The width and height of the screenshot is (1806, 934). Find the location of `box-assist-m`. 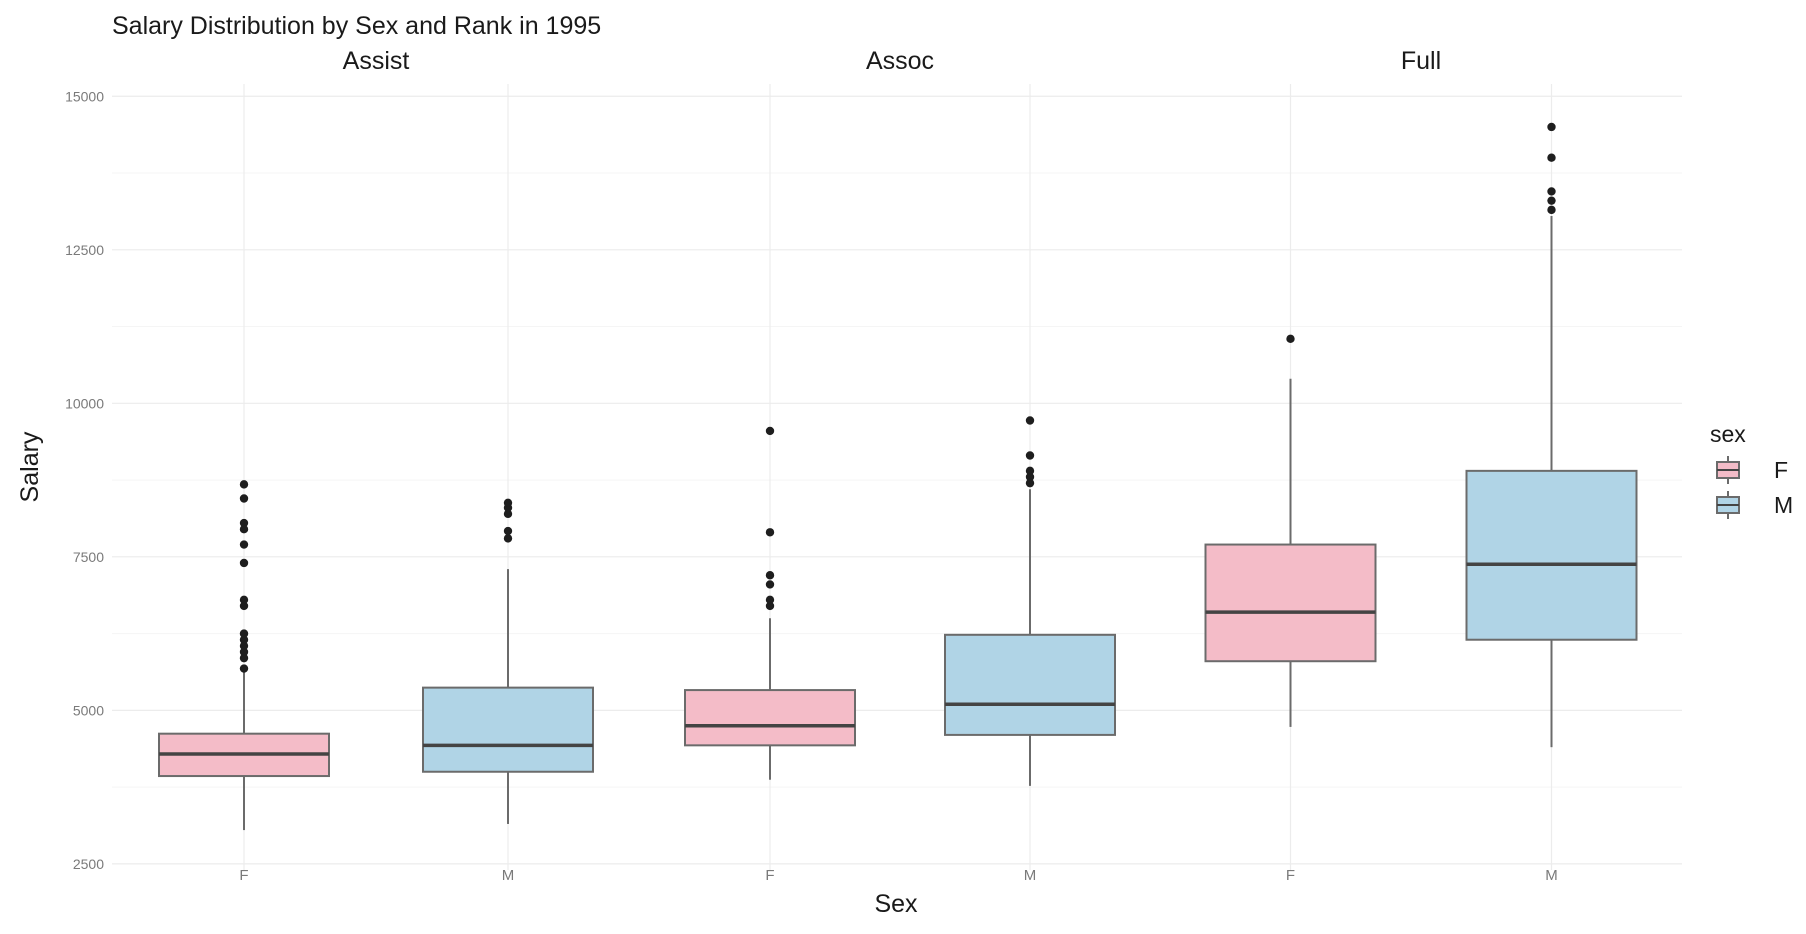

box-assist-m is located at coordinates (508, 661).